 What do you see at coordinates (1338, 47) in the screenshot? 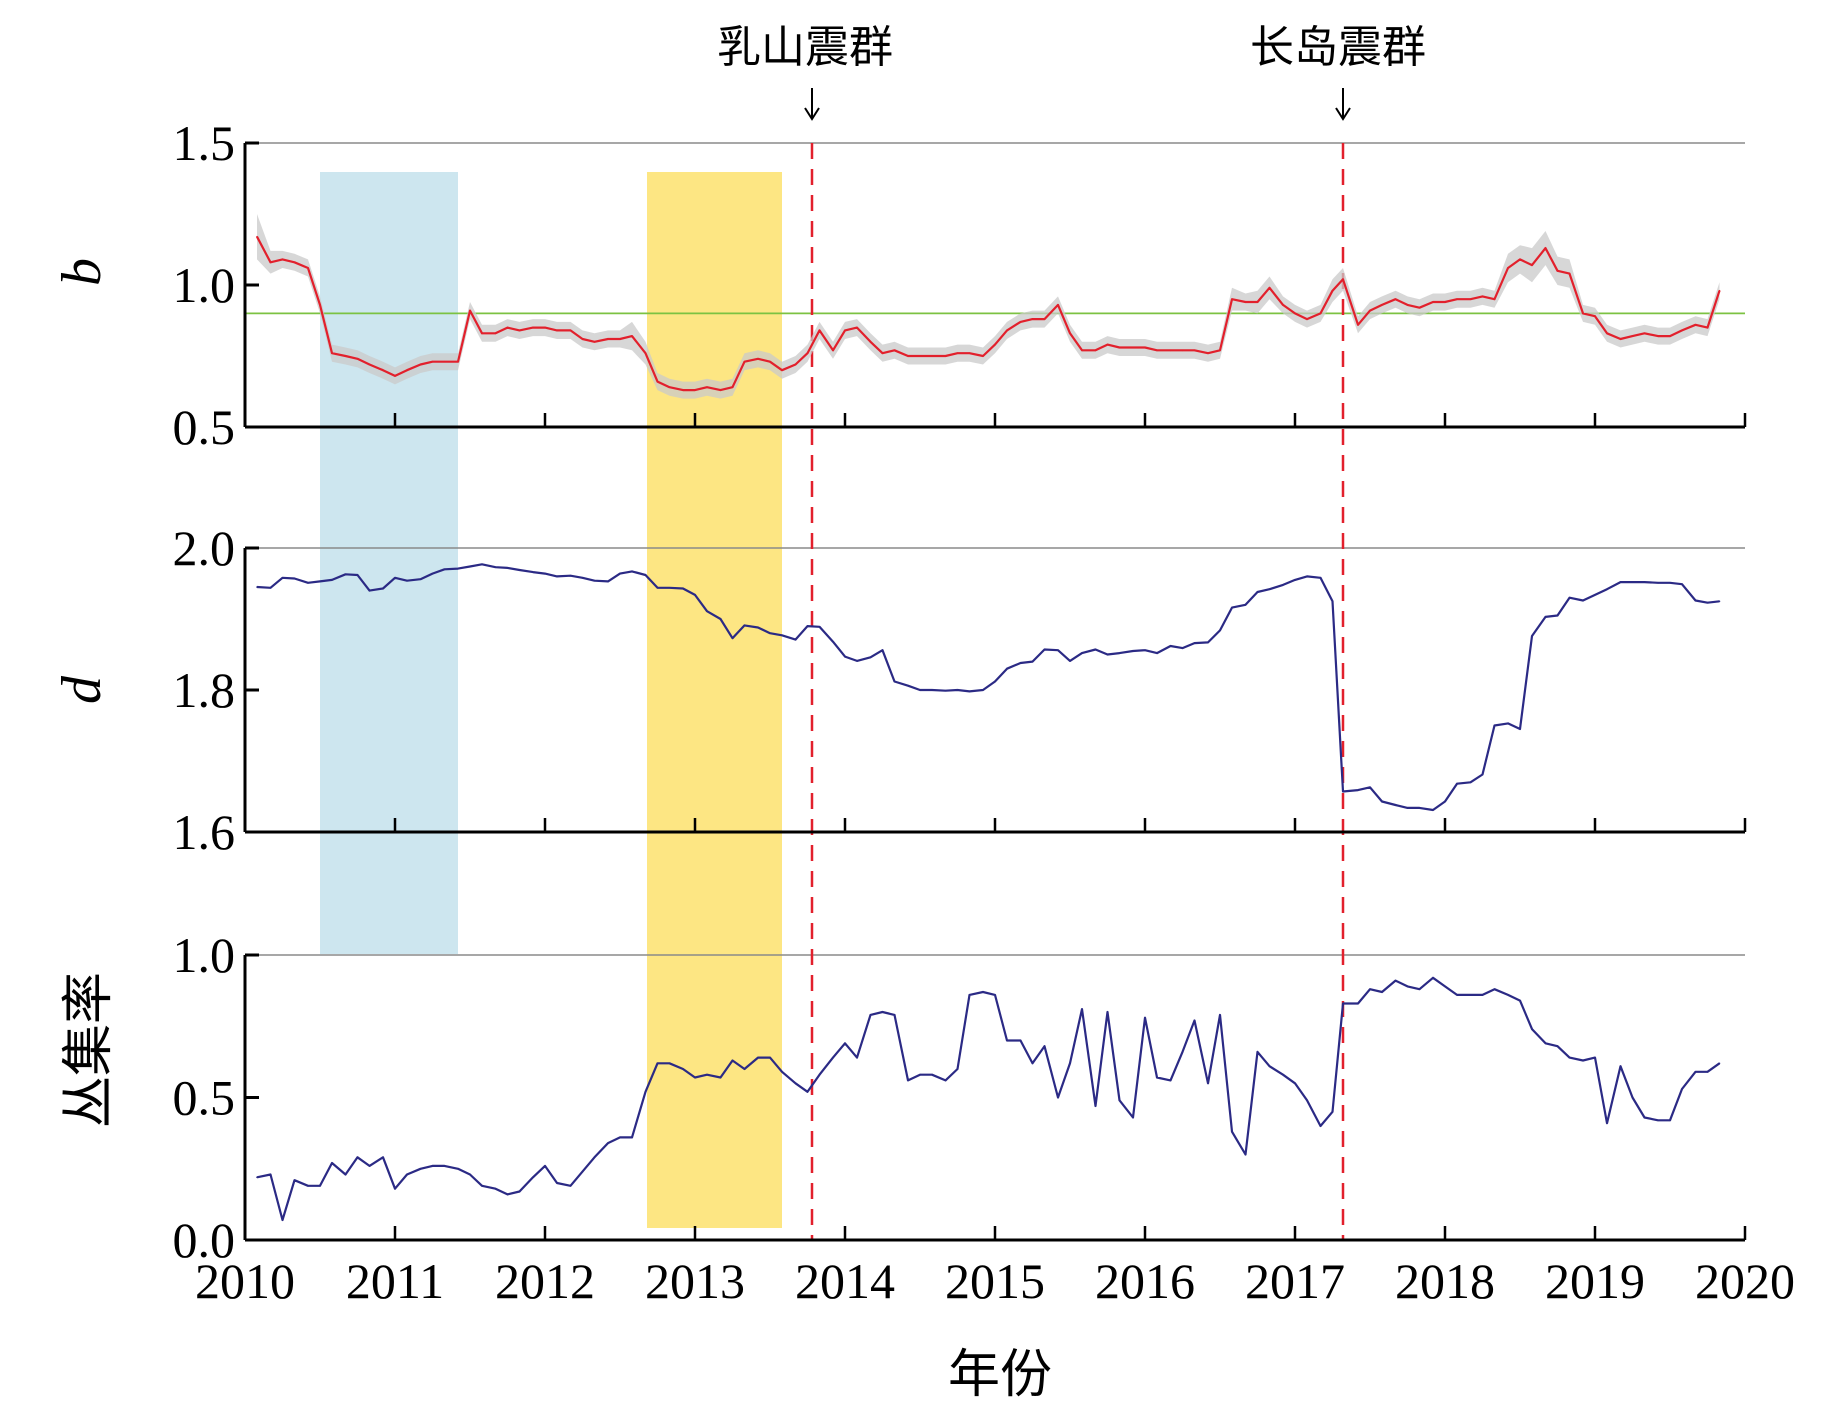
I see `event-label-changdao: 长岛震群` at bounding box center [1338, 47].